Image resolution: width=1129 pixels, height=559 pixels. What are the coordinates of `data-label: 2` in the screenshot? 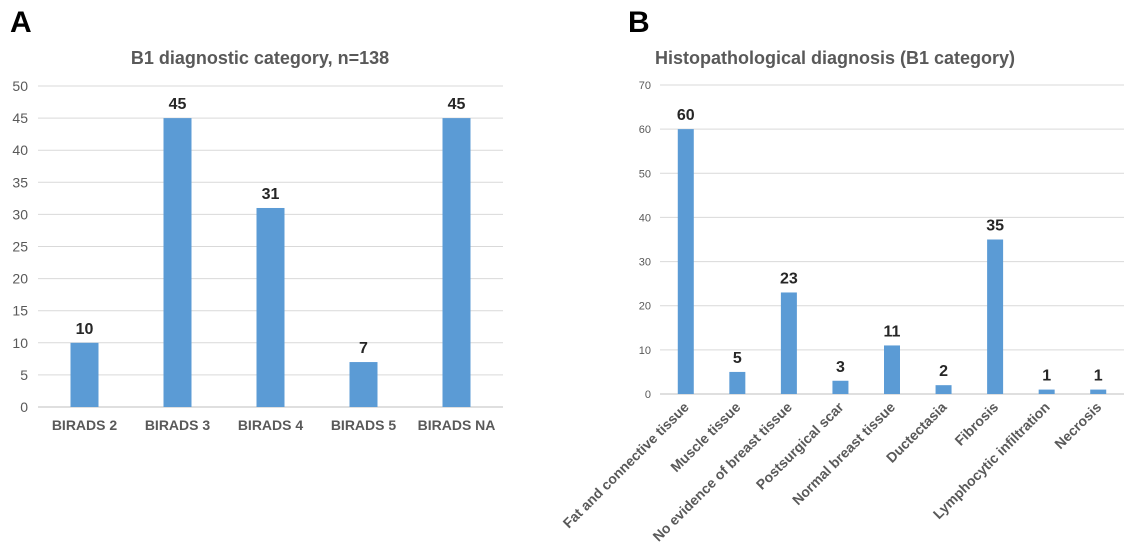 It's located at (943, 371).